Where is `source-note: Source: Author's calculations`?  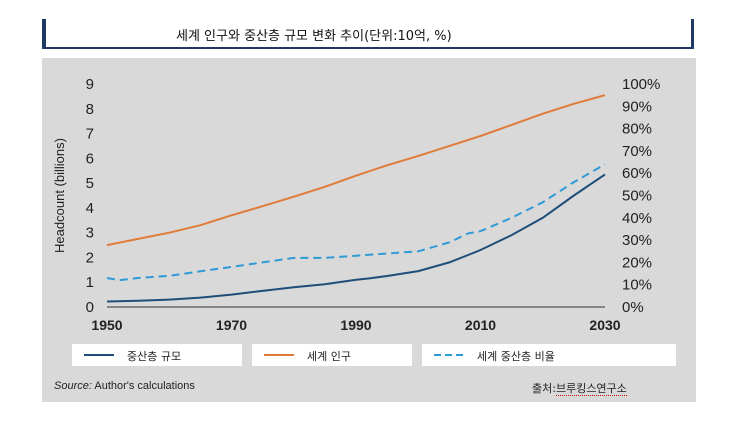
source-note: Source: Author's calculations is located at coordinates (124, 386).